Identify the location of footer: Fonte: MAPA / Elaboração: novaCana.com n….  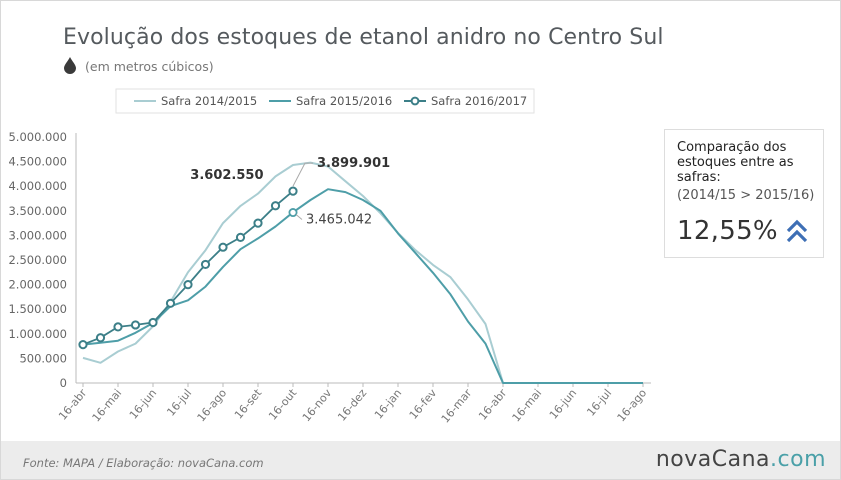
(420, 460).